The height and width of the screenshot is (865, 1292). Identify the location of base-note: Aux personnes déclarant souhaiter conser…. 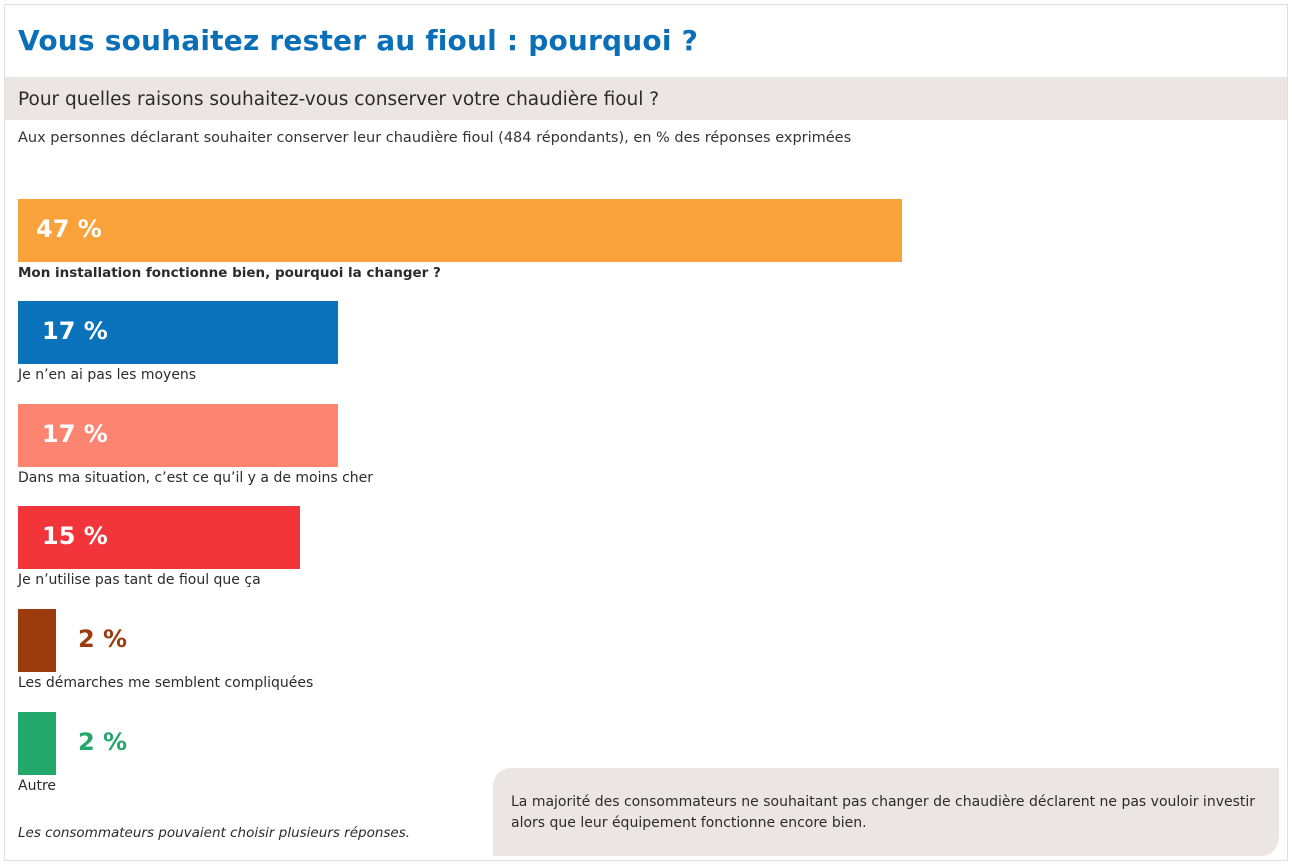
(435, 138).